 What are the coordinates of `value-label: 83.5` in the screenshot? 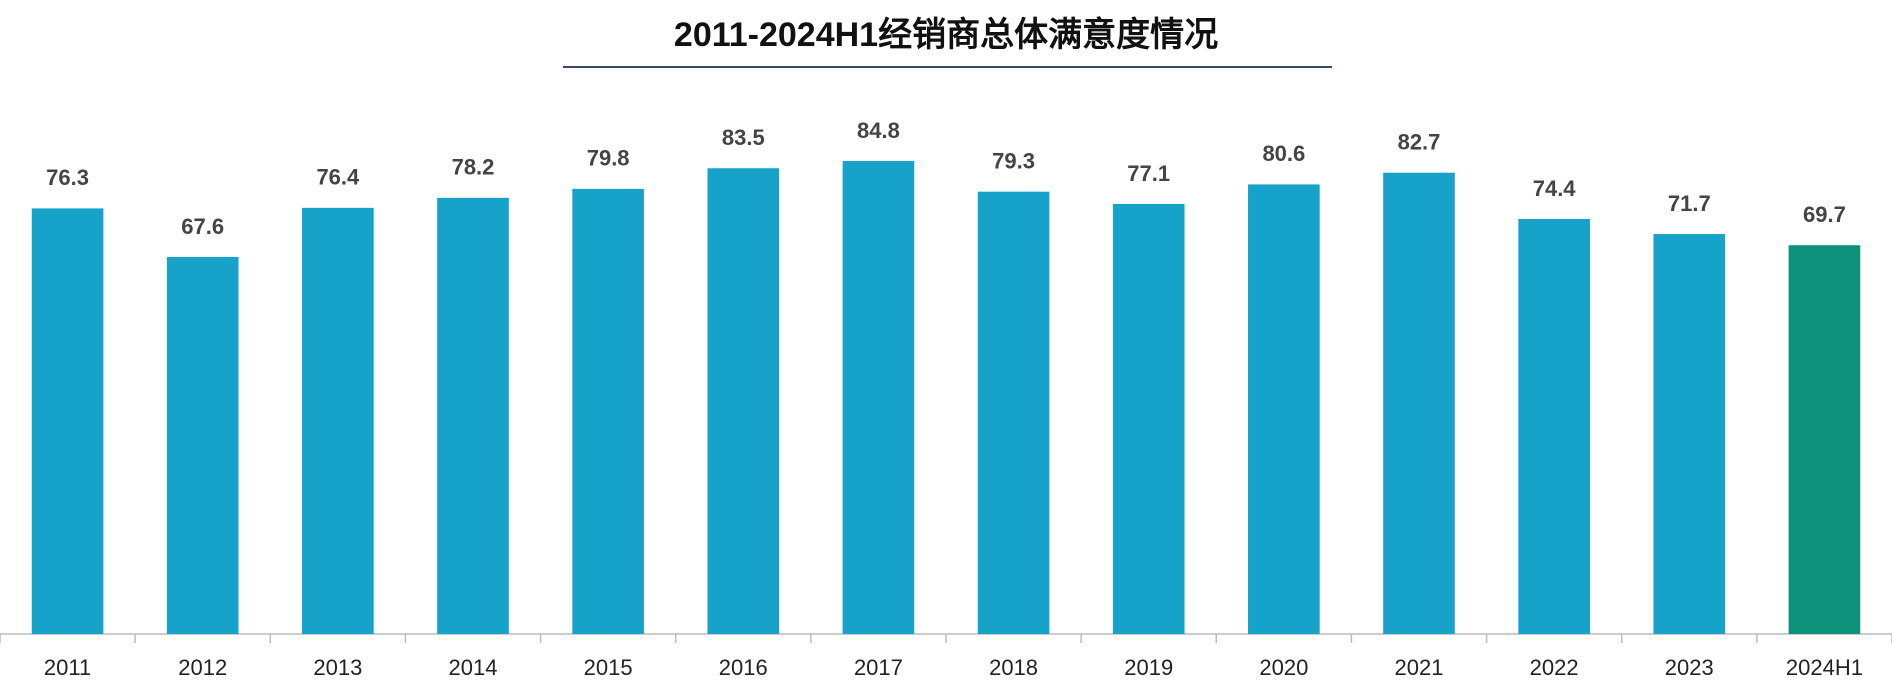 It's located at (743, 137).